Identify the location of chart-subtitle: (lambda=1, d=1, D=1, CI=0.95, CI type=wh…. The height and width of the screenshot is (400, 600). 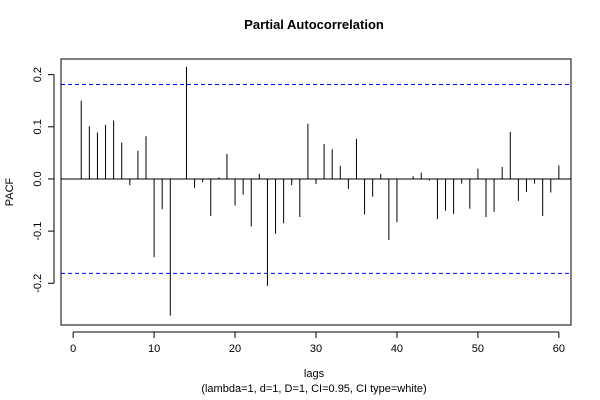
(313, 389).